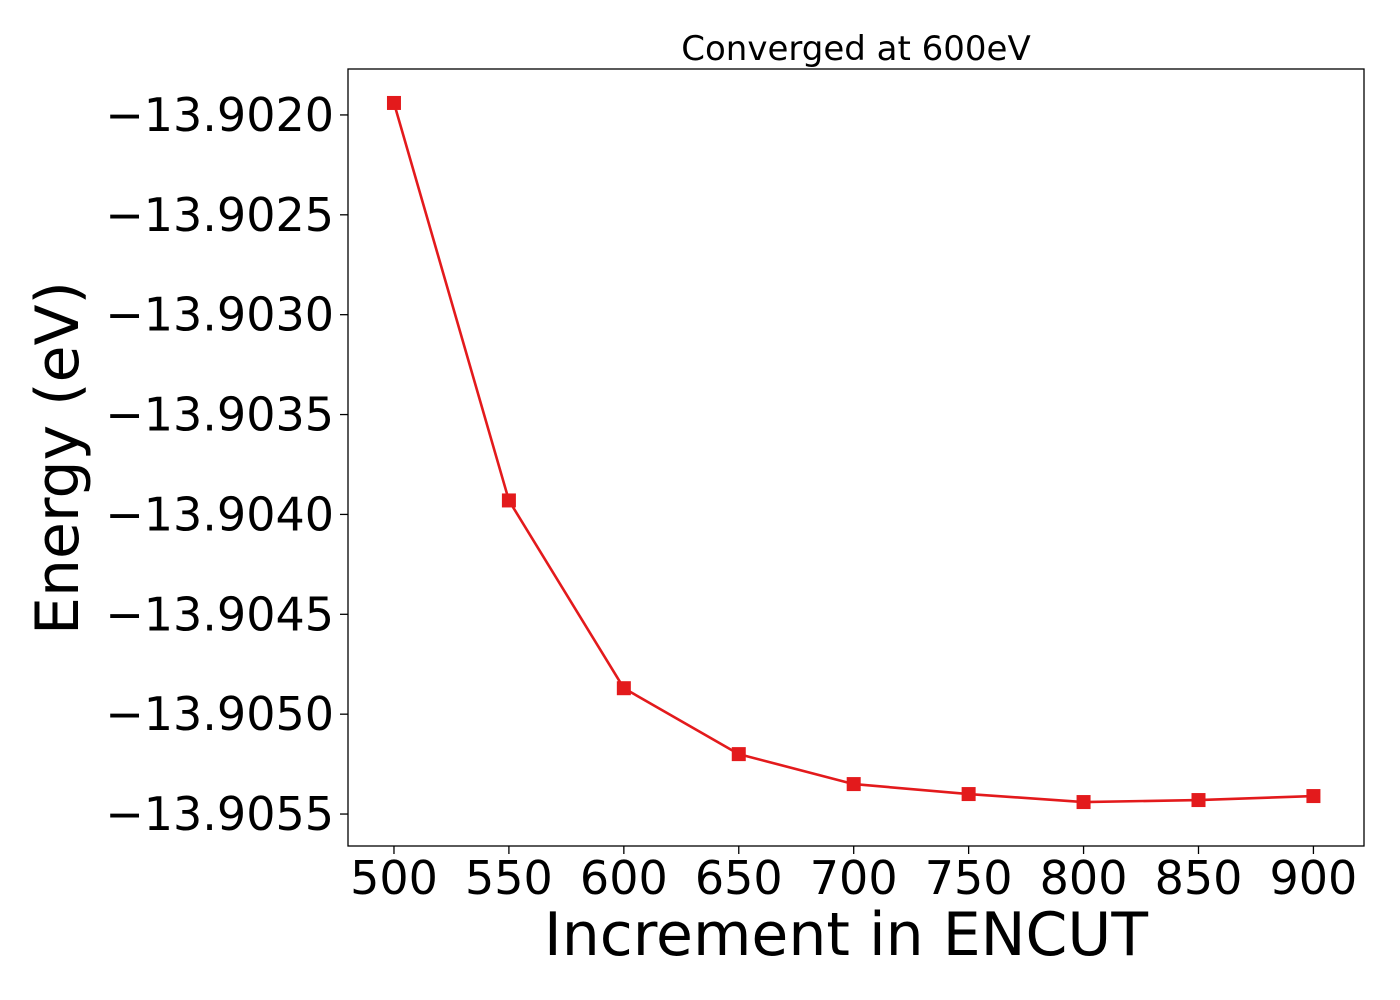 The height and width of the screenshot is (1000, 1400). What do you see at coordinates (394, 878) in the screenshot?
I see `x-tick-label: 500` at bounding box center [394, 878].